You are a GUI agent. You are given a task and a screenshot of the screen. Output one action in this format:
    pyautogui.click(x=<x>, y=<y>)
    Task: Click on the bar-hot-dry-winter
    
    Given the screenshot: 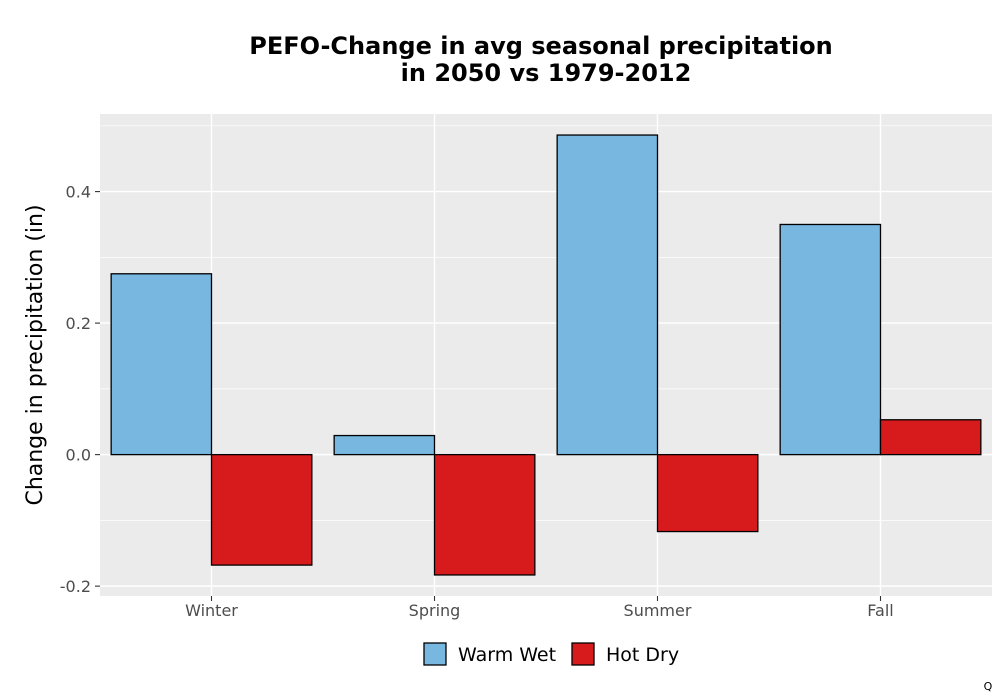 What is the action you would take?
    pyautogui.click(x=261, y=509)
    